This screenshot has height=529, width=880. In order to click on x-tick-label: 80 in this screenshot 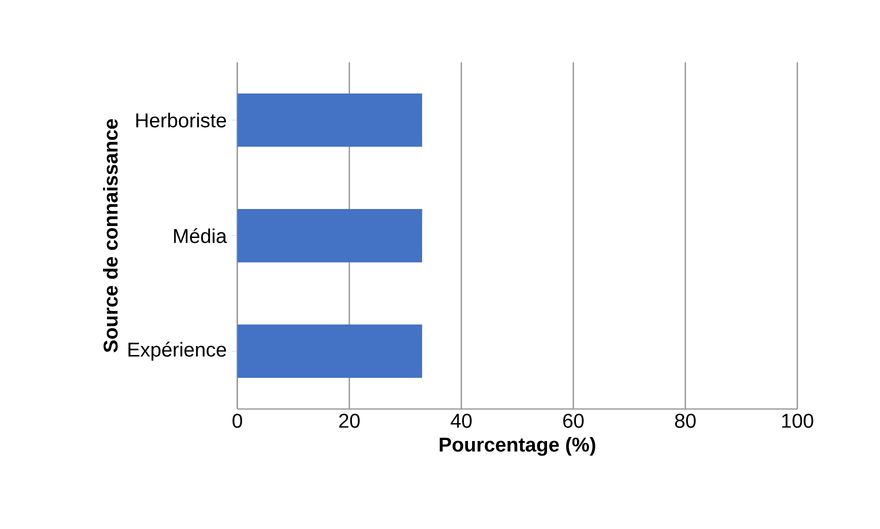, I will do `click(685, 421)`.